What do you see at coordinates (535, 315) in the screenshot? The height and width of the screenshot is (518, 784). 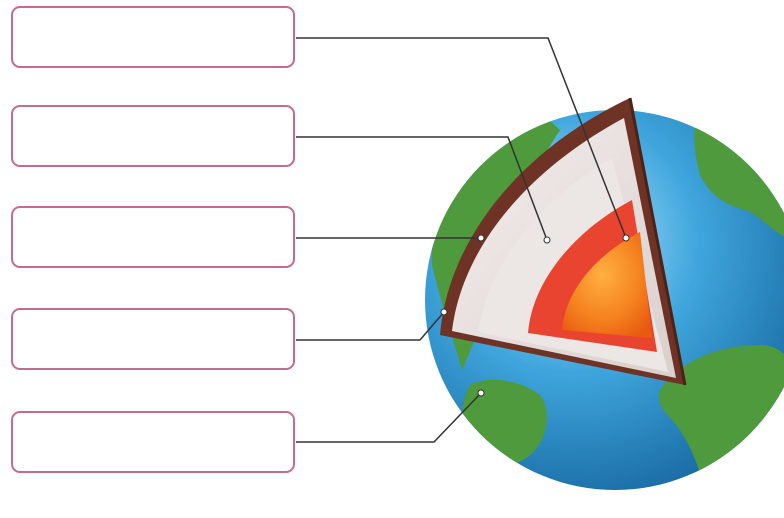 I see `leader-dots` at bounding box center [535, 315].